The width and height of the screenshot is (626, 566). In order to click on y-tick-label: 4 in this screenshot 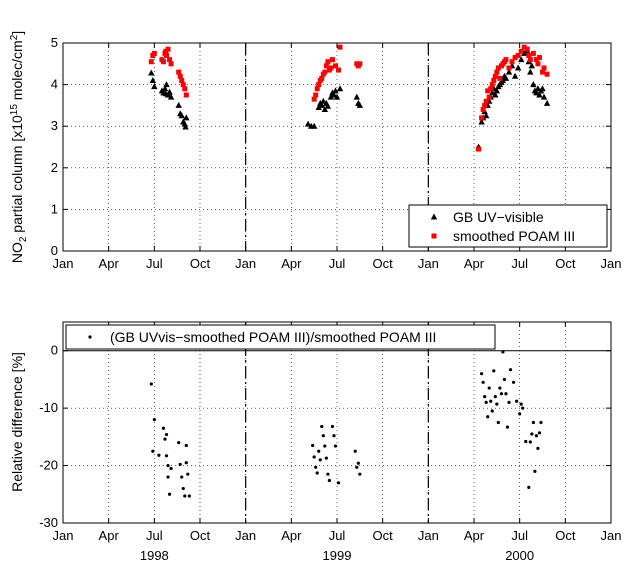, I will do `click(54, 84)`.